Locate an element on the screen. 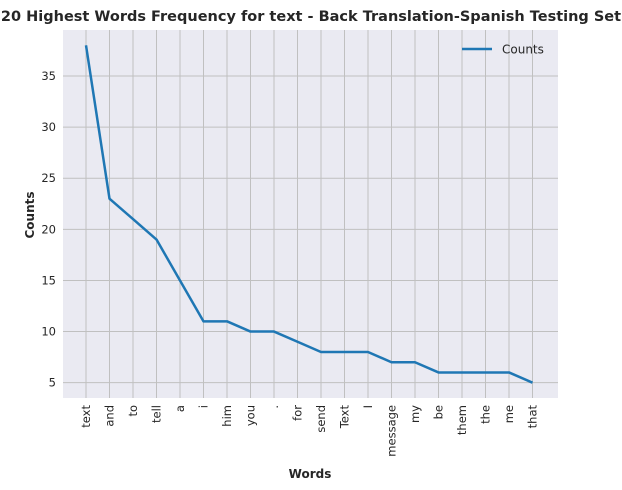 The image size is (622, 490). x-tick-label: tell is located at coordinates (157, 414).